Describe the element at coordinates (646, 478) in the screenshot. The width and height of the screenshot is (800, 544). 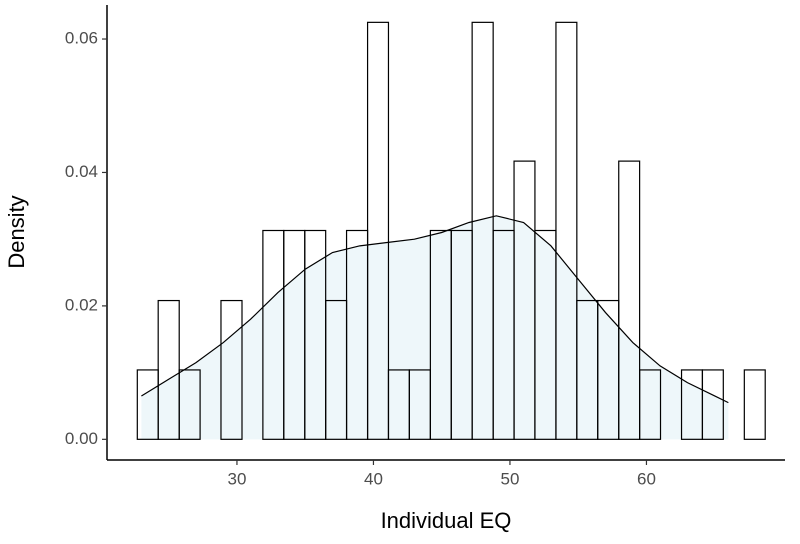
I see `x-tick-label: 60` at that location.